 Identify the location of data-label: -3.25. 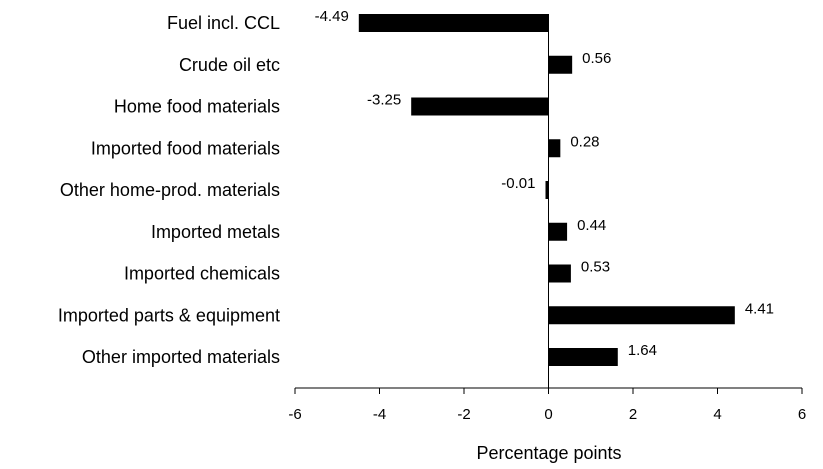
(384, 100).